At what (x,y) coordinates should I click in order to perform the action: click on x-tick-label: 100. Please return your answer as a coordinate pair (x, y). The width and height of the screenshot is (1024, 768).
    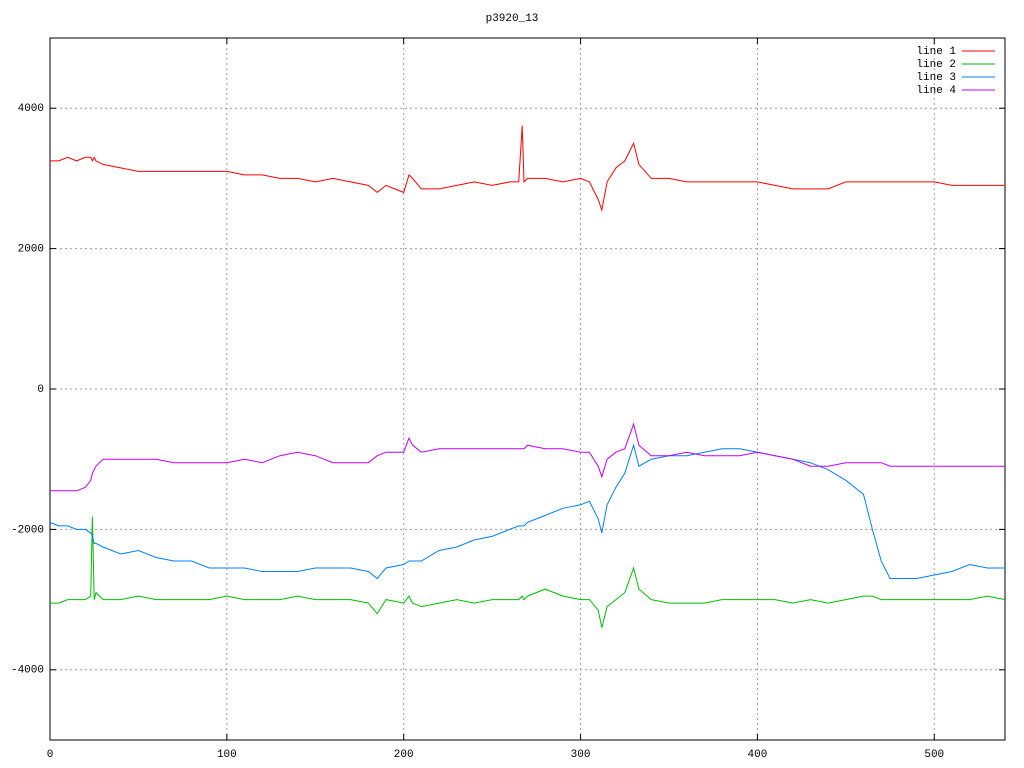
    Looking at the image, I should click on (227, 755).